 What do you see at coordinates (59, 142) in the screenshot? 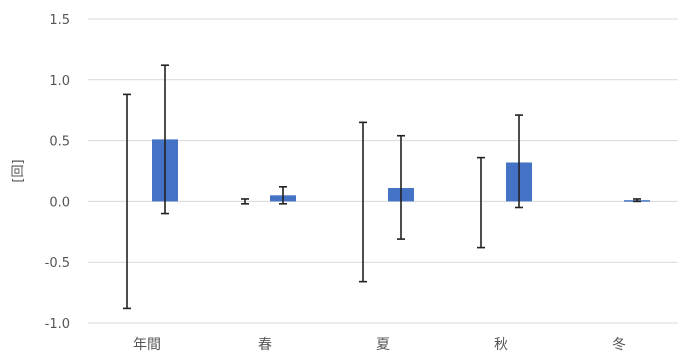
I see `y-tick-label: 0.5` at bounding box center [59, 142].